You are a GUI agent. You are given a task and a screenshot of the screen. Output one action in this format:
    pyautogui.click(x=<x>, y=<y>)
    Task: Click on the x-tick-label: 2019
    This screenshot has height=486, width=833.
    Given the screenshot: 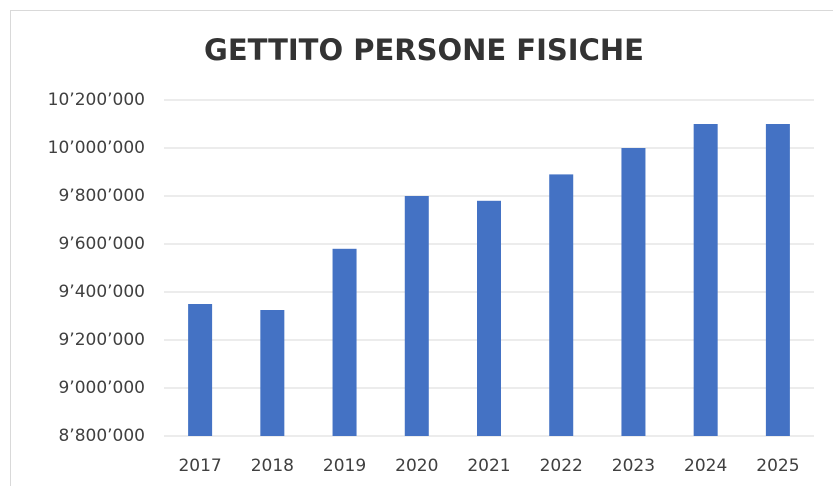 What is the action you would take?
    pyautogui.click(x=344, y=466)
    